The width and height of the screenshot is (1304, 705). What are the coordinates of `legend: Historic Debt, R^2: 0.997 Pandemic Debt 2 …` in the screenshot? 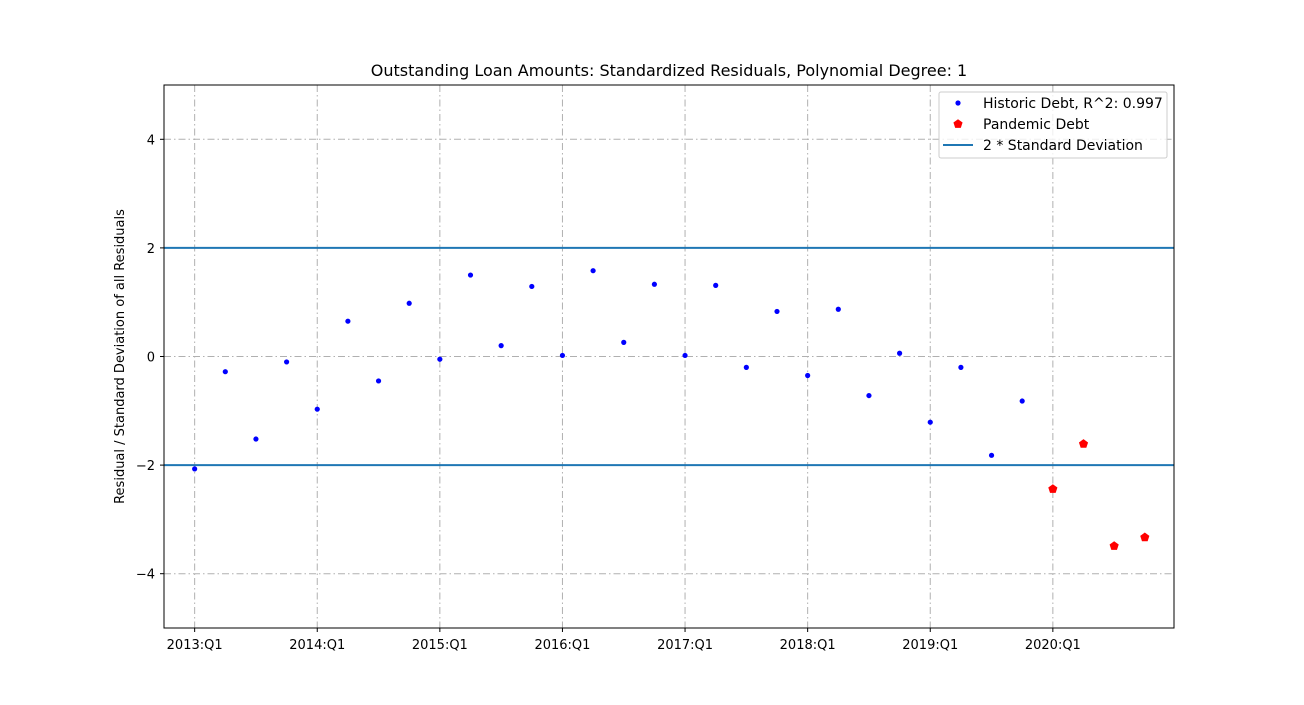 It's located at (1053, 125).